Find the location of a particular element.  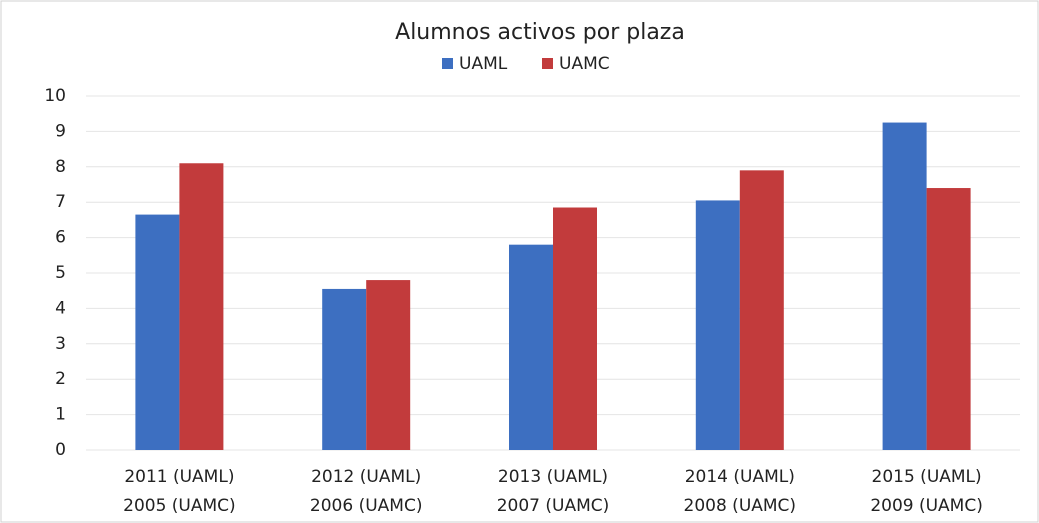

y-tick-label: 0 is located at coordinates (60, 450).